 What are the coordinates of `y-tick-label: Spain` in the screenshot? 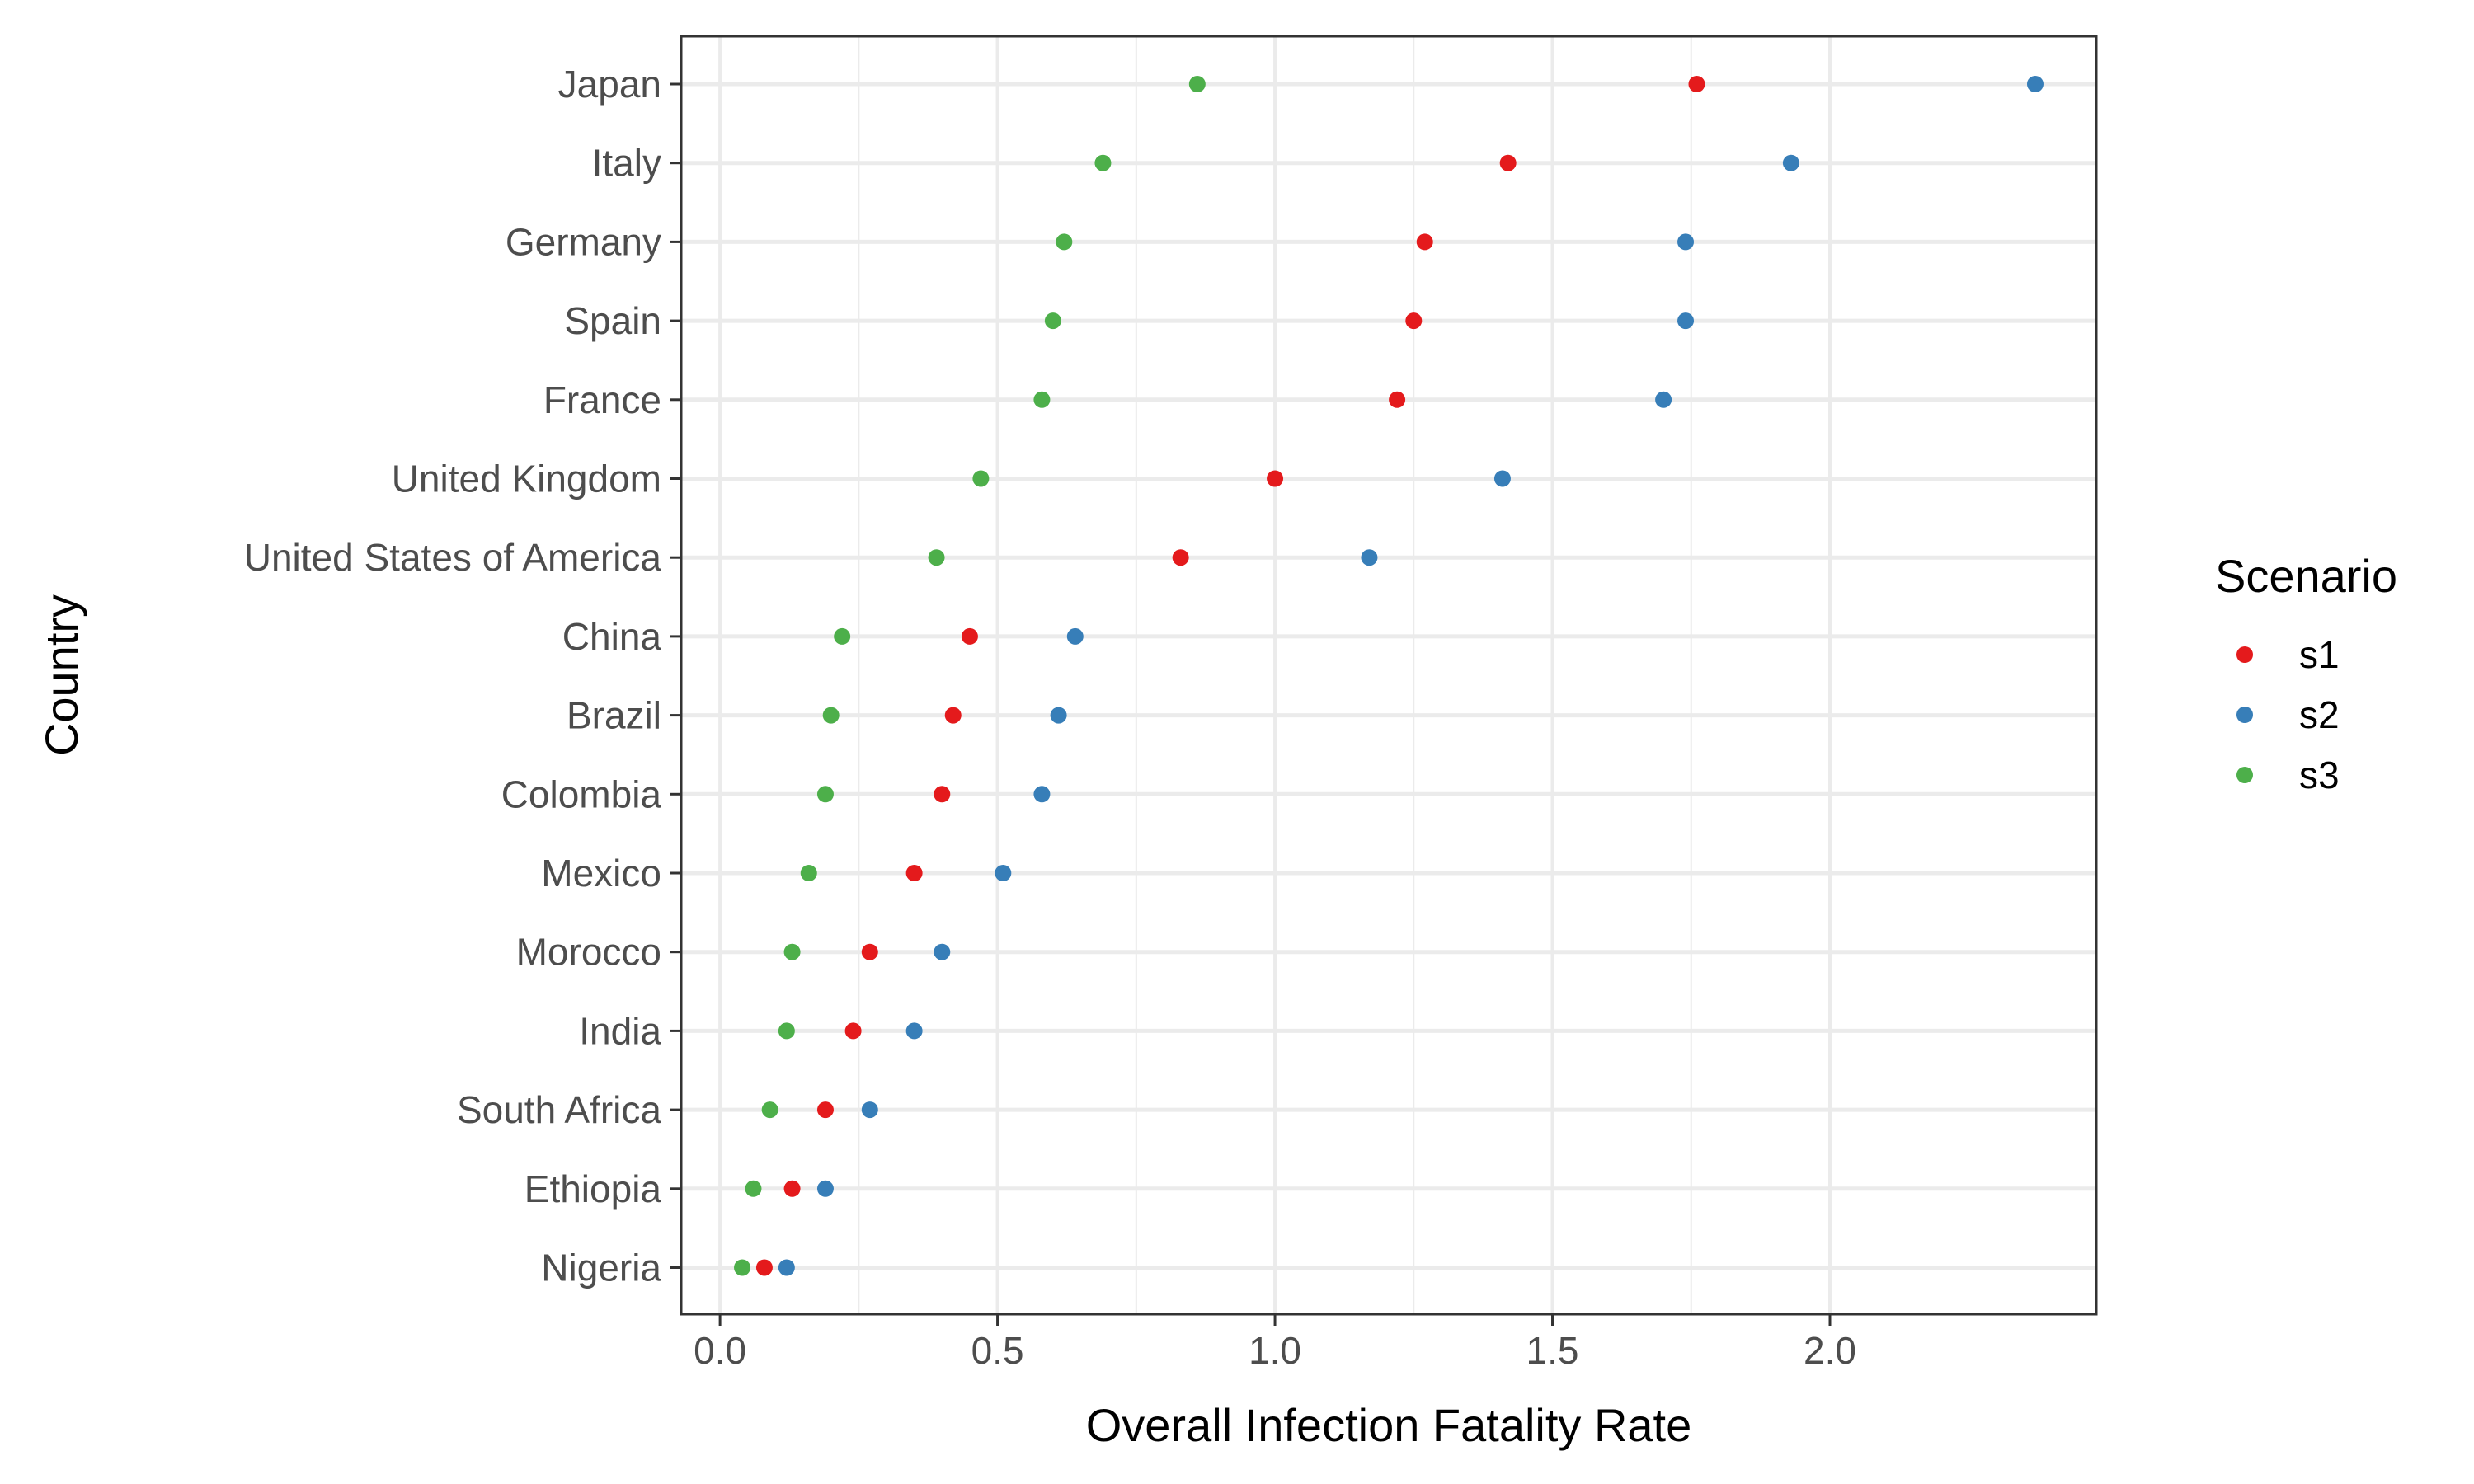 It's located at (612, 320).